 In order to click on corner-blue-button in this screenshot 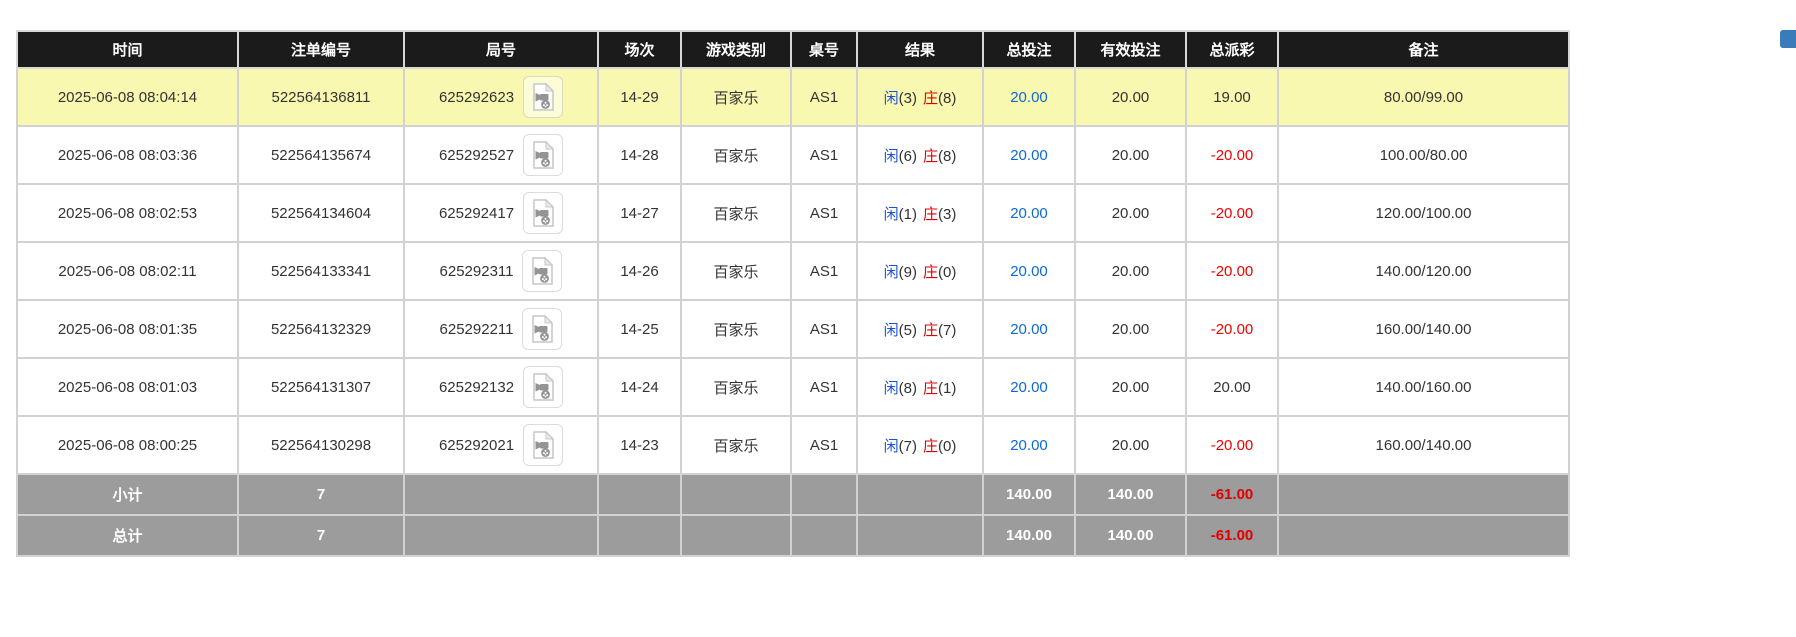, I will do `click(1788, 39)`.